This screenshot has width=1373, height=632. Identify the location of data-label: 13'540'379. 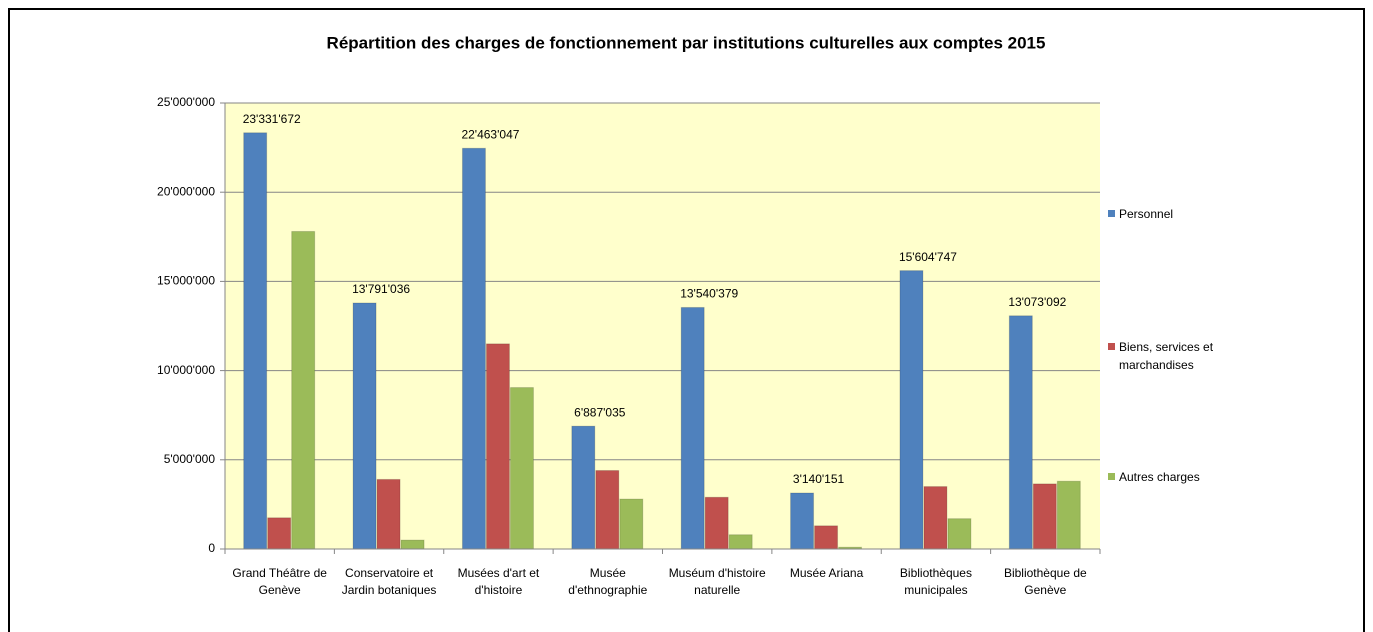
(709, 294).